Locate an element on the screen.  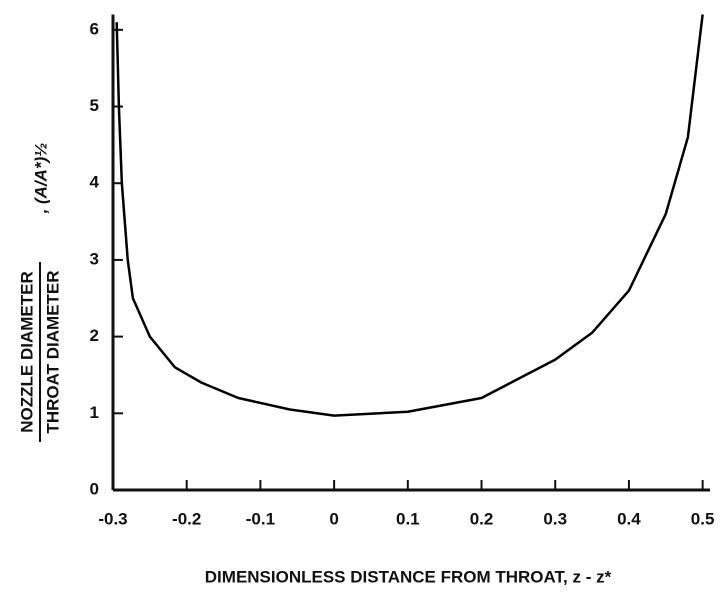
y-axis-label-formula: , (A/A*)½ is located at coordinates (40, 179).